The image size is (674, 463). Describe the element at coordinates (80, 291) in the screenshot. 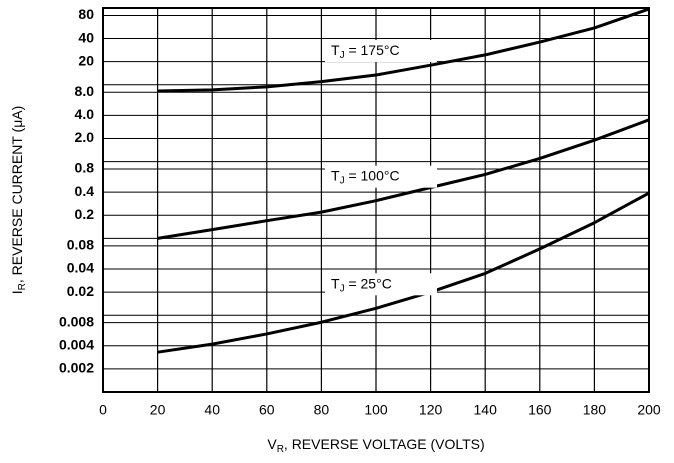

I see `y-tick-label: 0.02` at that location.